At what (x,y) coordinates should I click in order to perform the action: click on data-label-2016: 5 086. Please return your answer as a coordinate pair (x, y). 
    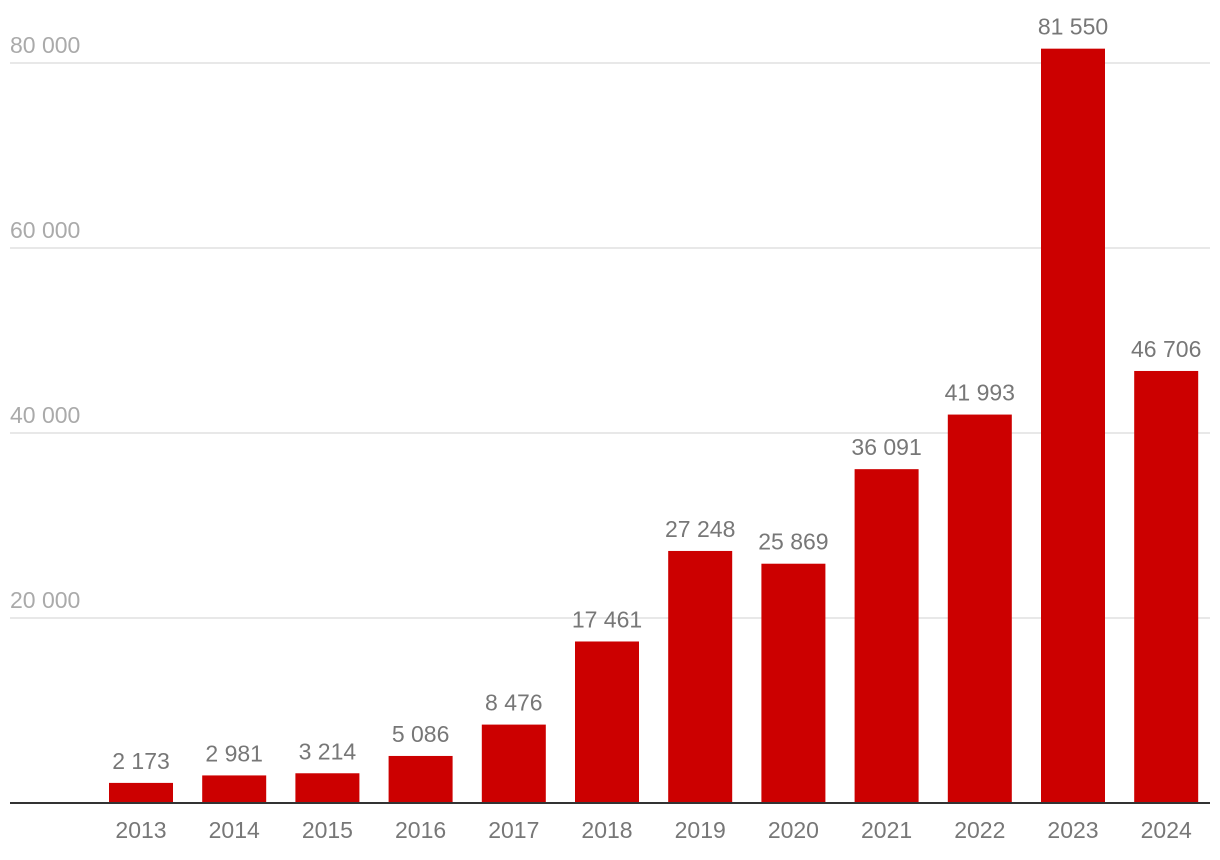
    Looking at the image, I should click on (421, 734).